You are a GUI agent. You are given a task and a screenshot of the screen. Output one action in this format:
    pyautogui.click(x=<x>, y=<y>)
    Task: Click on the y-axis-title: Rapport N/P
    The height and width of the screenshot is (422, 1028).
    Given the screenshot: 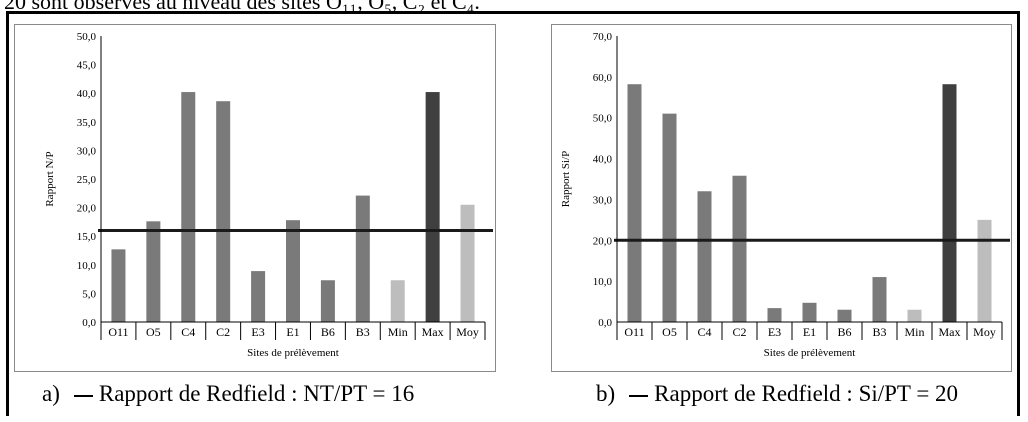 What is the action you would take?
    pyautogui.click(x=50, y=178)
    